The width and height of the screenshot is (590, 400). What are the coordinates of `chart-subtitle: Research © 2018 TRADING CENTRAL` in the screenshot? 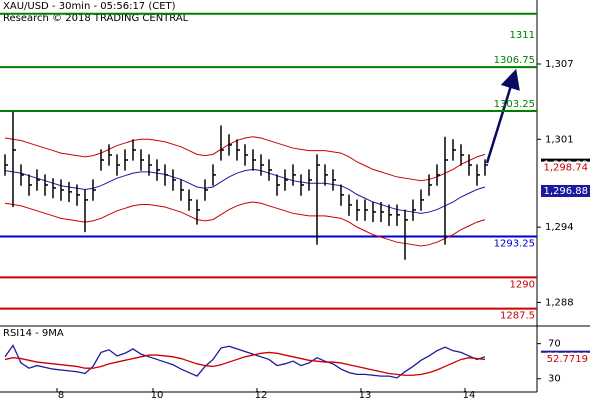 It's located at (96, 18).